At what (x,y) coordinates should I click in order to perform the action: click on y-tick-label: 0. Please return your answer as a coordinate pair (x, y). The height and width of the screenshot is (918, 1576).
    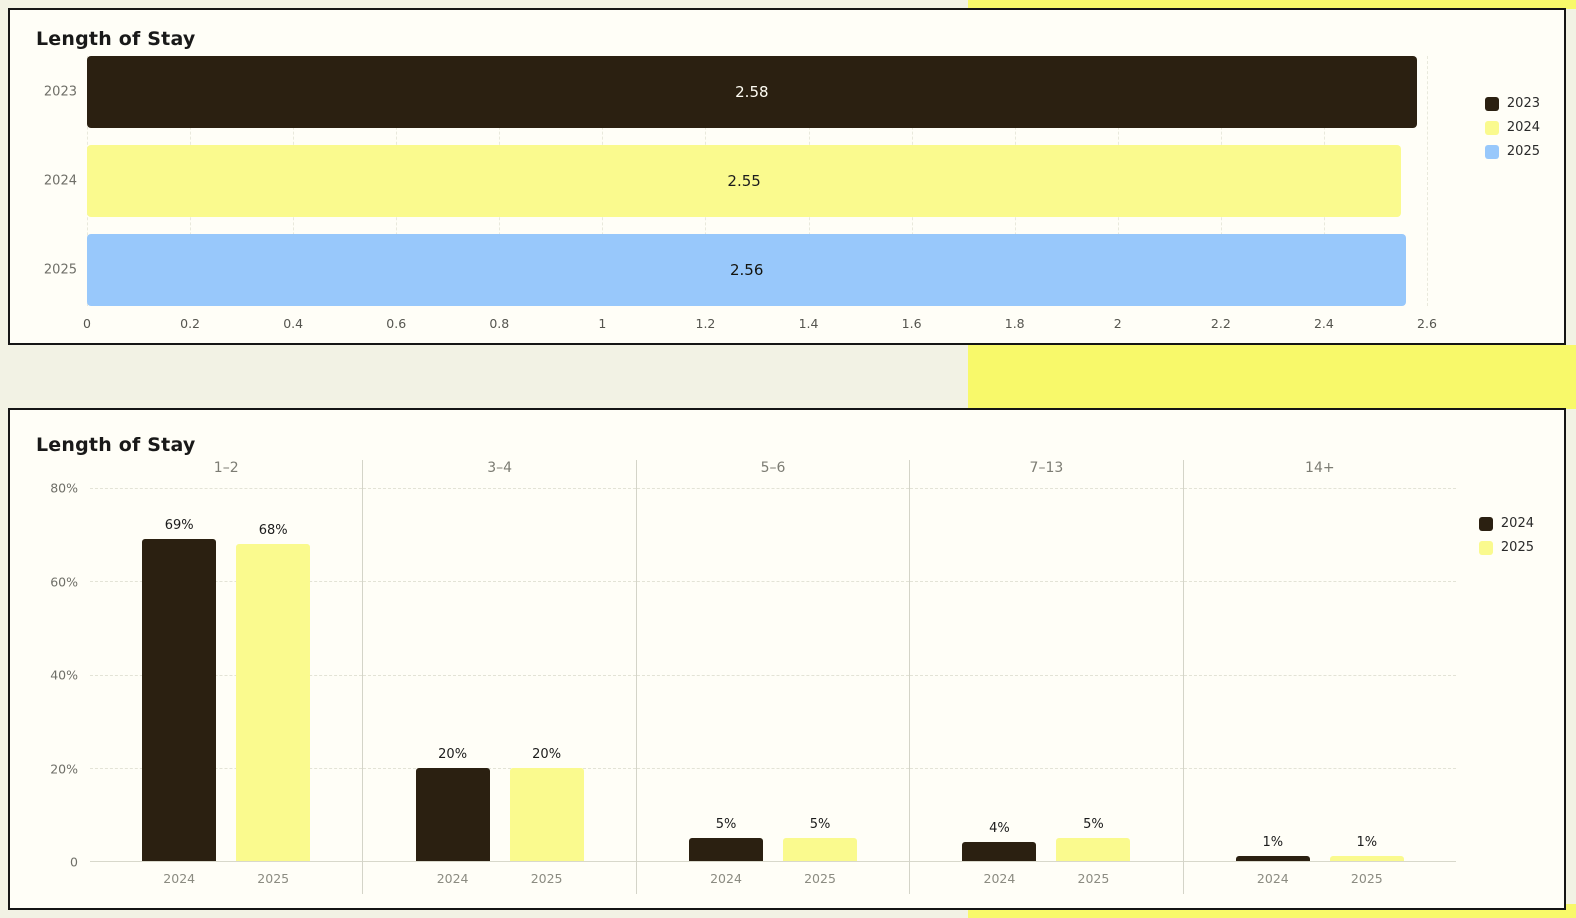
    Looking at the image, I should click on (74, 862).